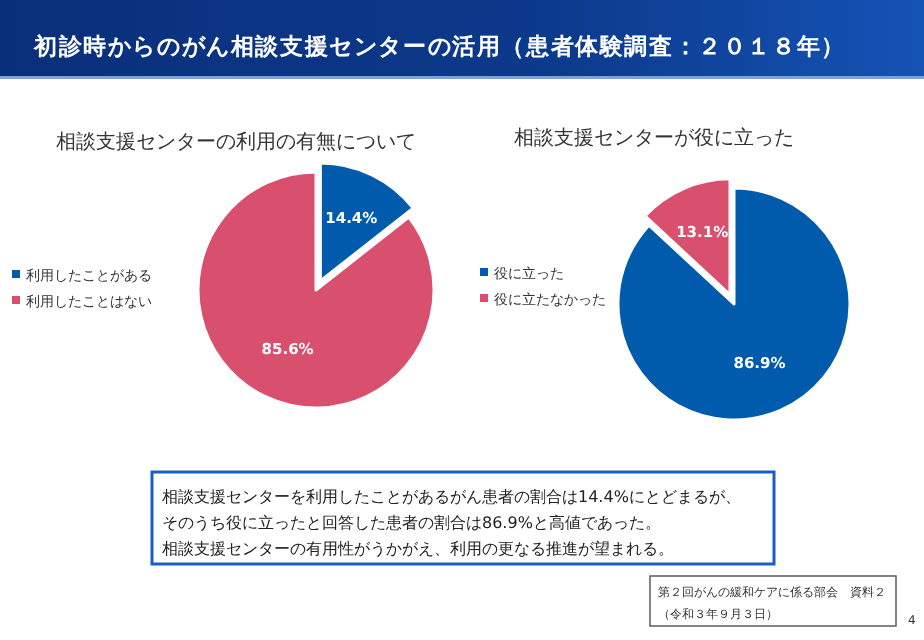  I want to click on text: 相談支援センターを利用したことがあるがん患者の割合は14.4%にとどまるが、, so click(451, 497).